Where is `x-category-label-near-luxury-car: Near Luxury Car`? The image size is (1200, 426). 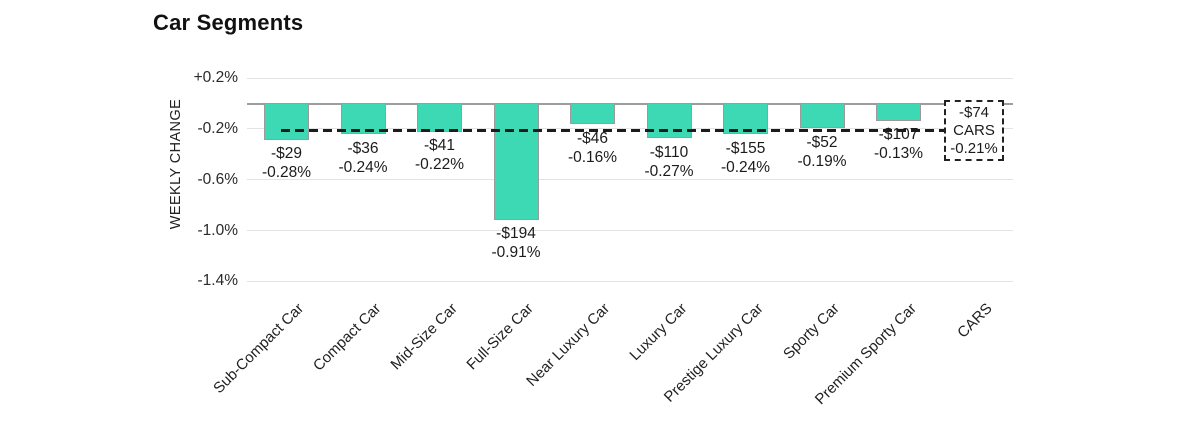
x-category-label-near-luxury-car: Near Luxury Car is located at coordinates (568, 345).